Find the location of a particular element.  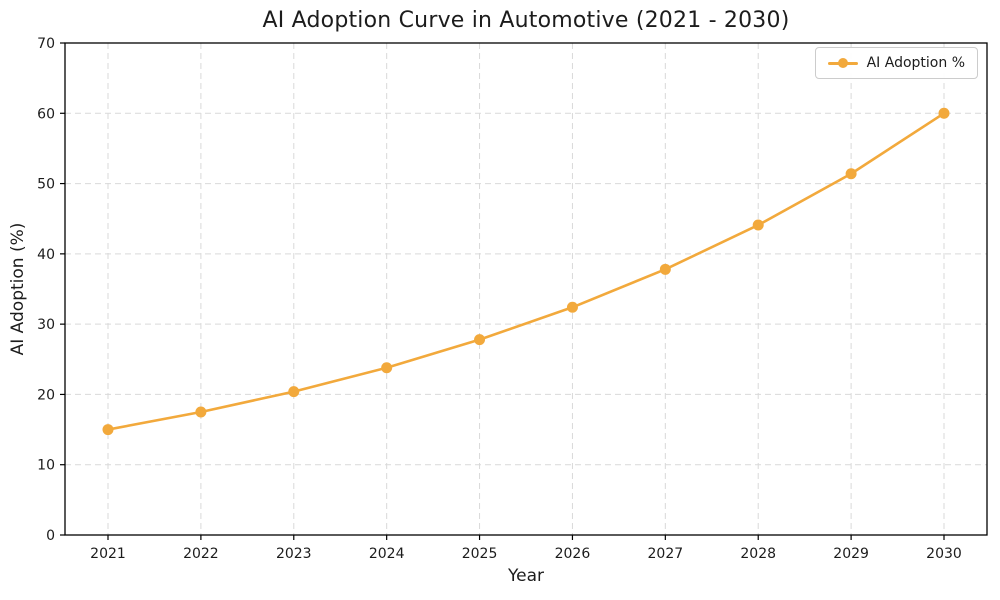

legend-line-marker-icon is located at coordinates (842, 63).